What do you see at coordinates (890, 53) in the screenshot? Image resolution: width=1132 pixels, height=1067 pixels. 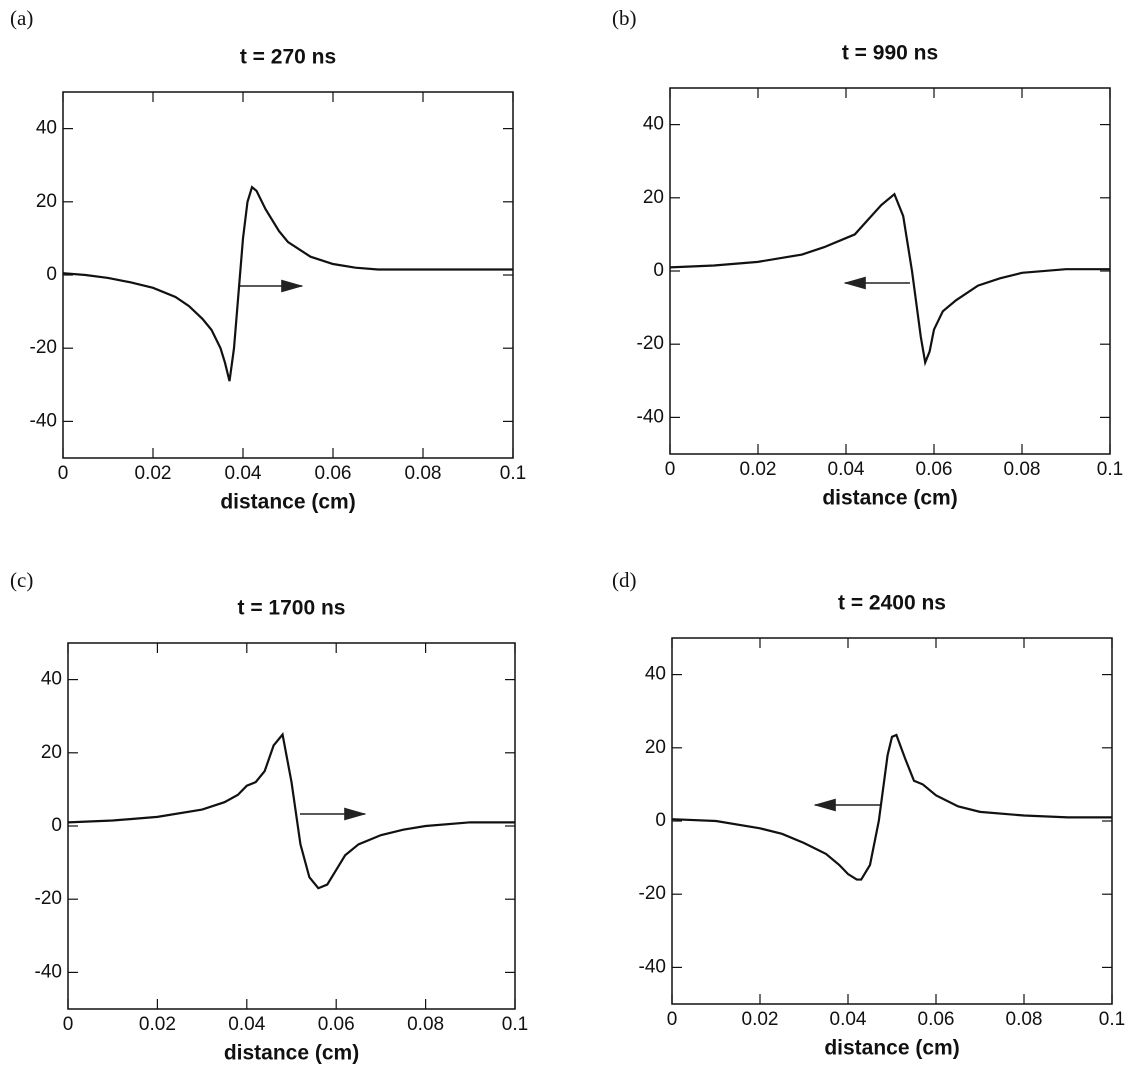 I see `chart-title: t = 990 ns` at bounding box center [890, 53].